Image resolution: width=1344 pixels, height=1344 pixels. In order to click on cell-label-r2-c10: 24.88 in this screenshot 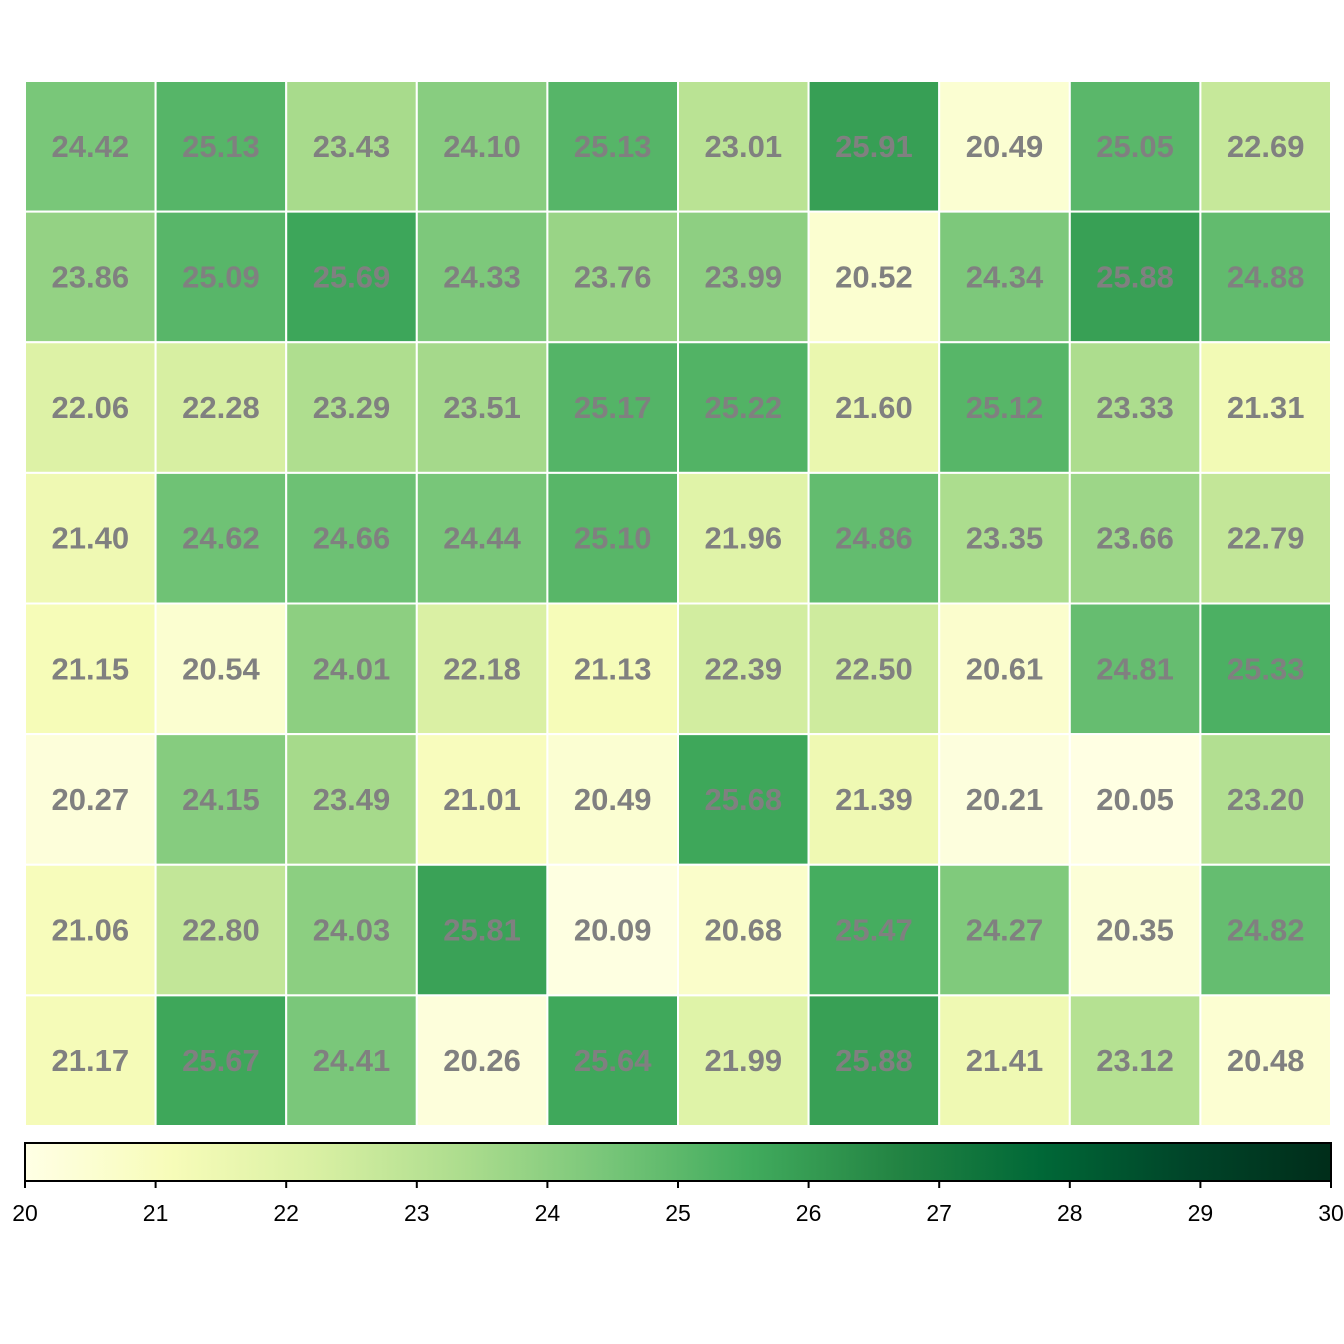, I will do `click(1266, 276)`.